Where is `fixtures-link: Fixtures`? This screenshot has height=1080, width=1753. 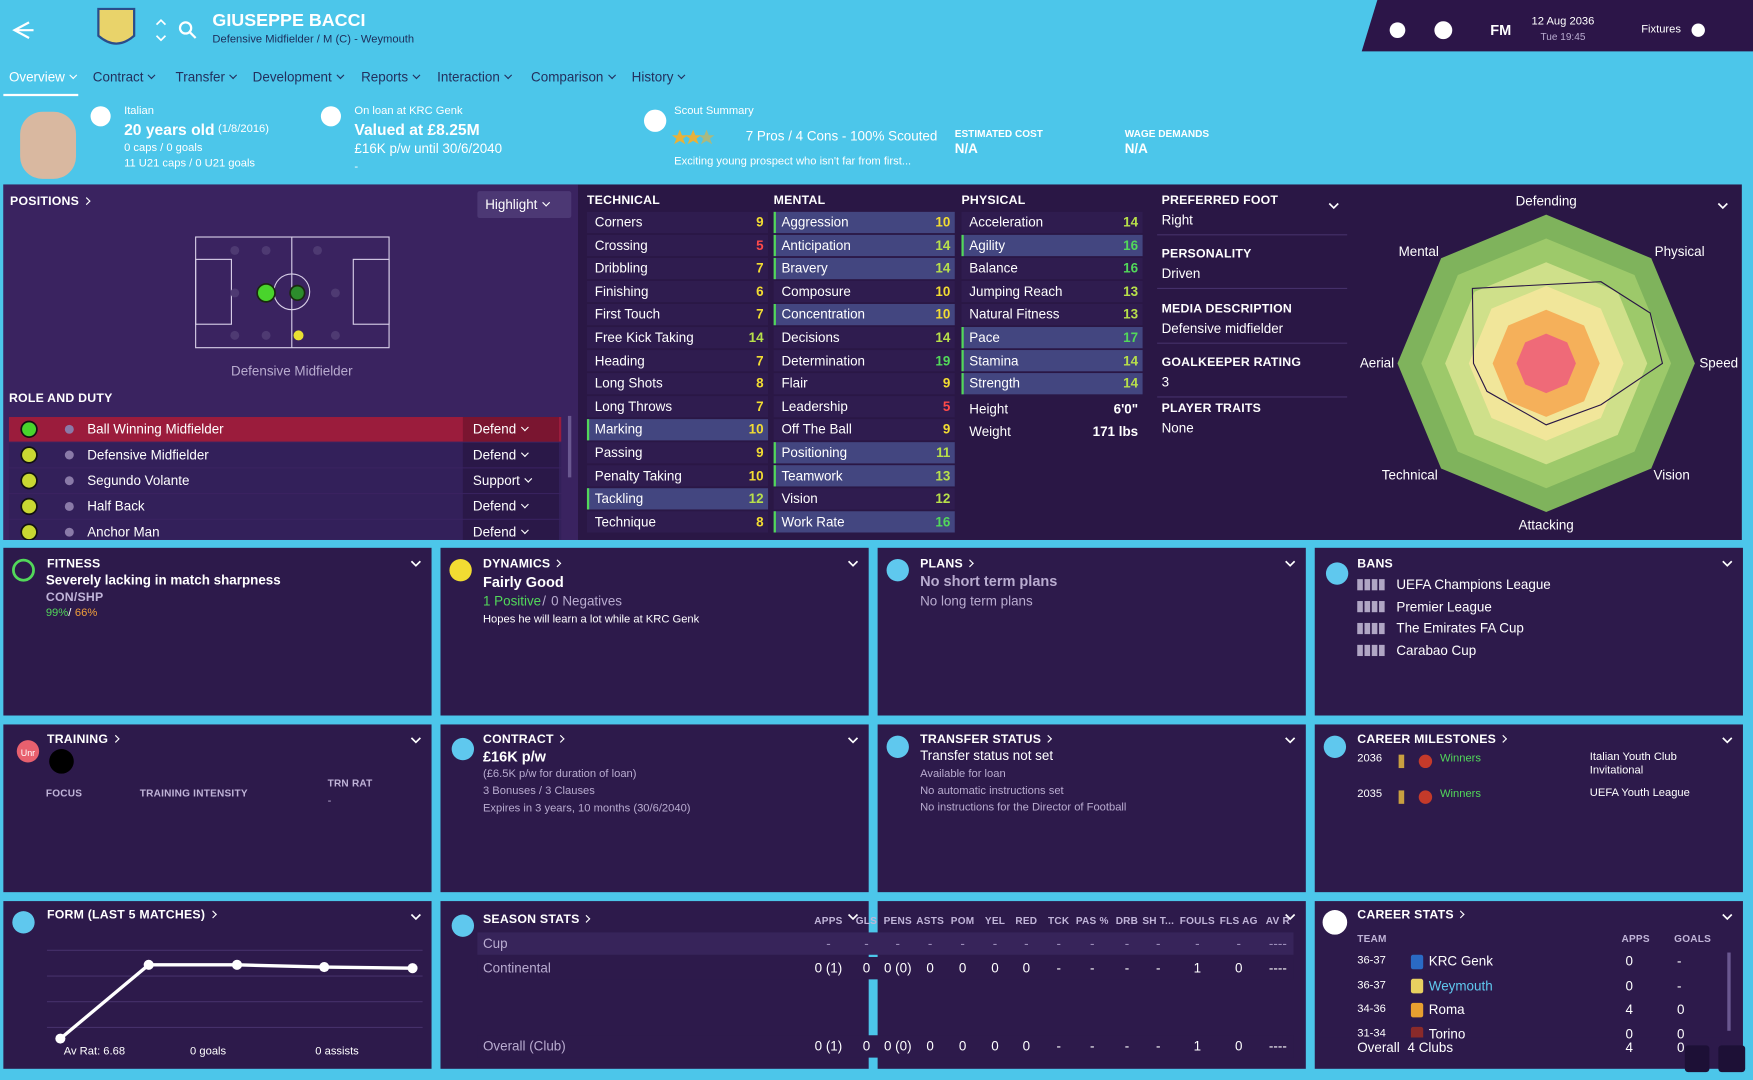
fixtures-link: Fixtures is located at coordinates (1661, 29).